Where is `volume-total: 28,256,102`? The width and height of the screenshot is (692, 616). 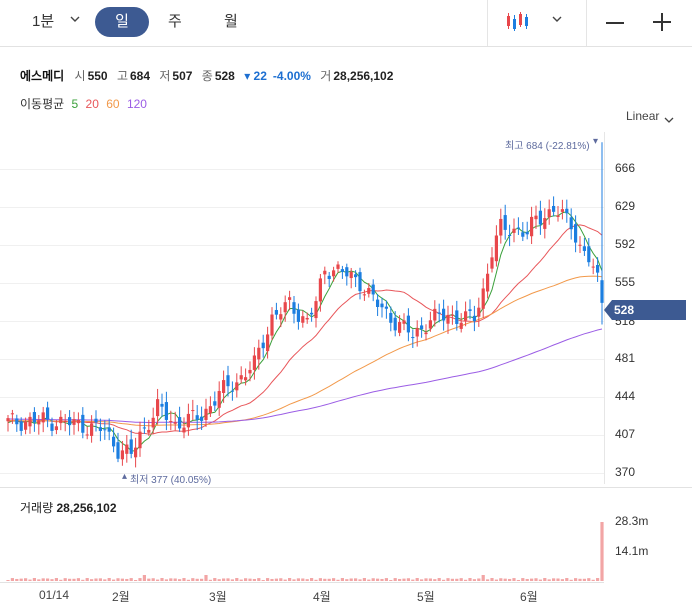
volume-total: 28,256,102 is located at coordinates (86, 508).